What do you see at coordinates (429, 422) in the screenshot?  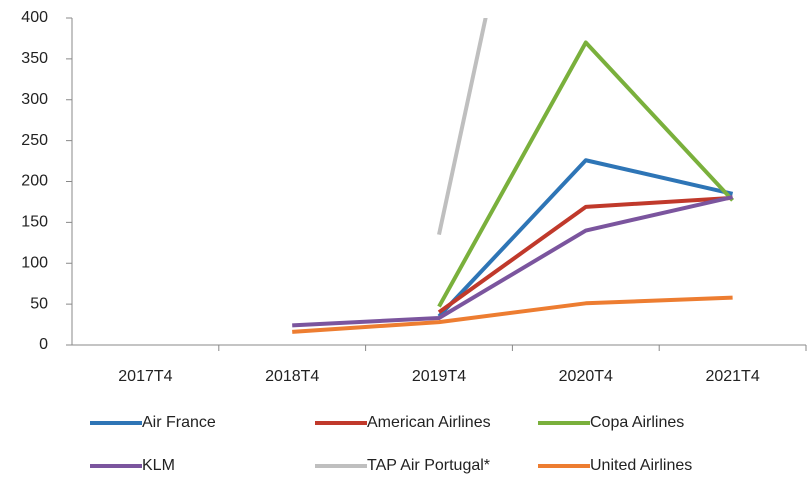 I see `legend-label: American Airlines` at bounding box center [429, 422].